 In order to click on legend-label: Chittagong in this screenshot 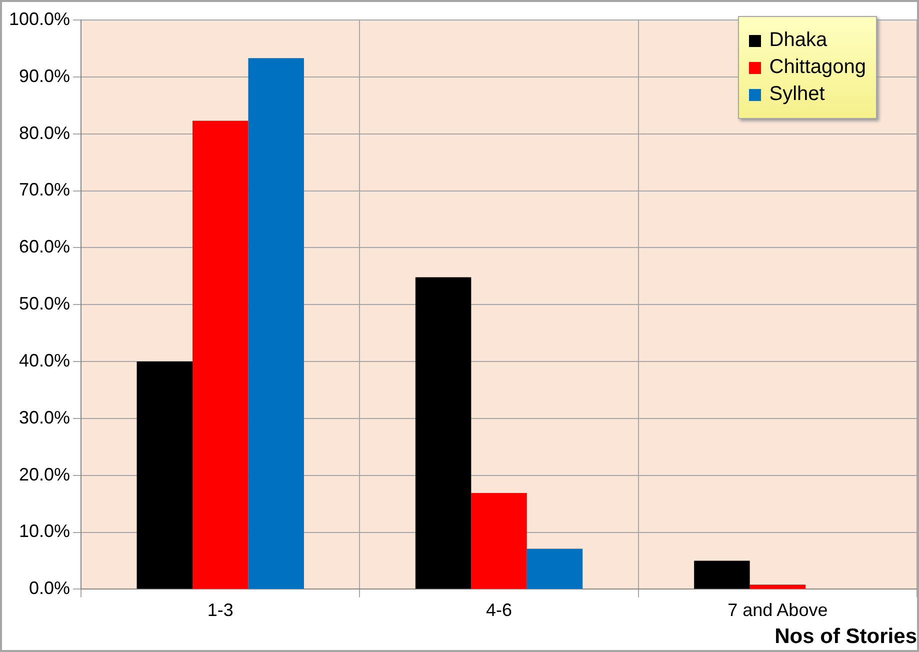, I will do `click(817, 67)`.